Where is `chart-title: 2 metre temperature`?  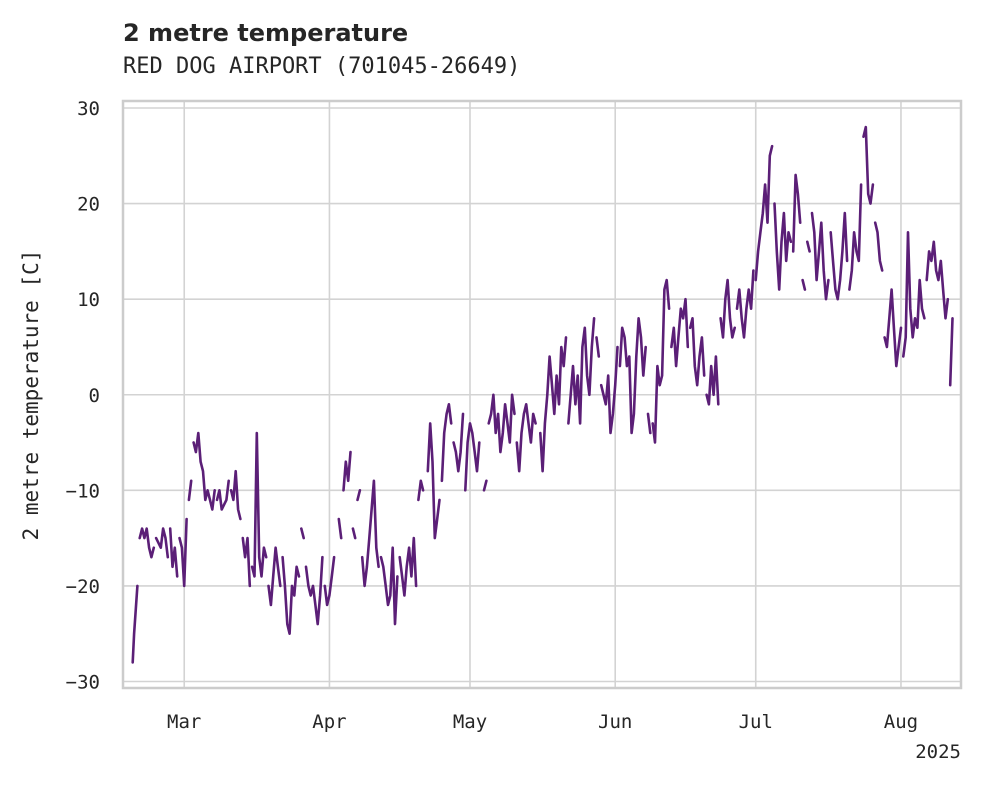 chart-title: 2 metre temperature is located at coordinates (265, 33).